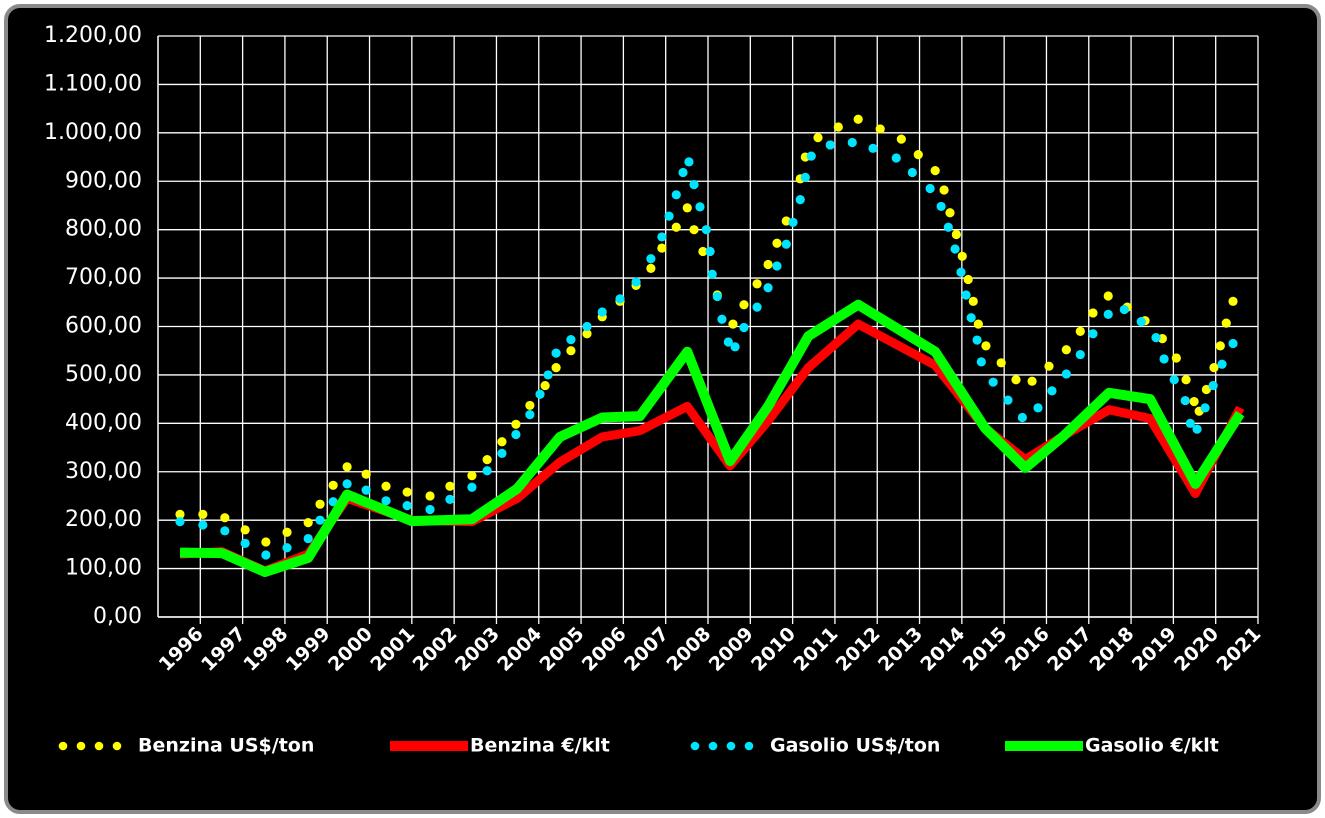 Image resolution: width=1325 pixels, height=818 pixels. What do you see at coordinates (103, 519) in the screenshot?
I see `y-tick-label: 200,00` at bounding box center [103, 519].